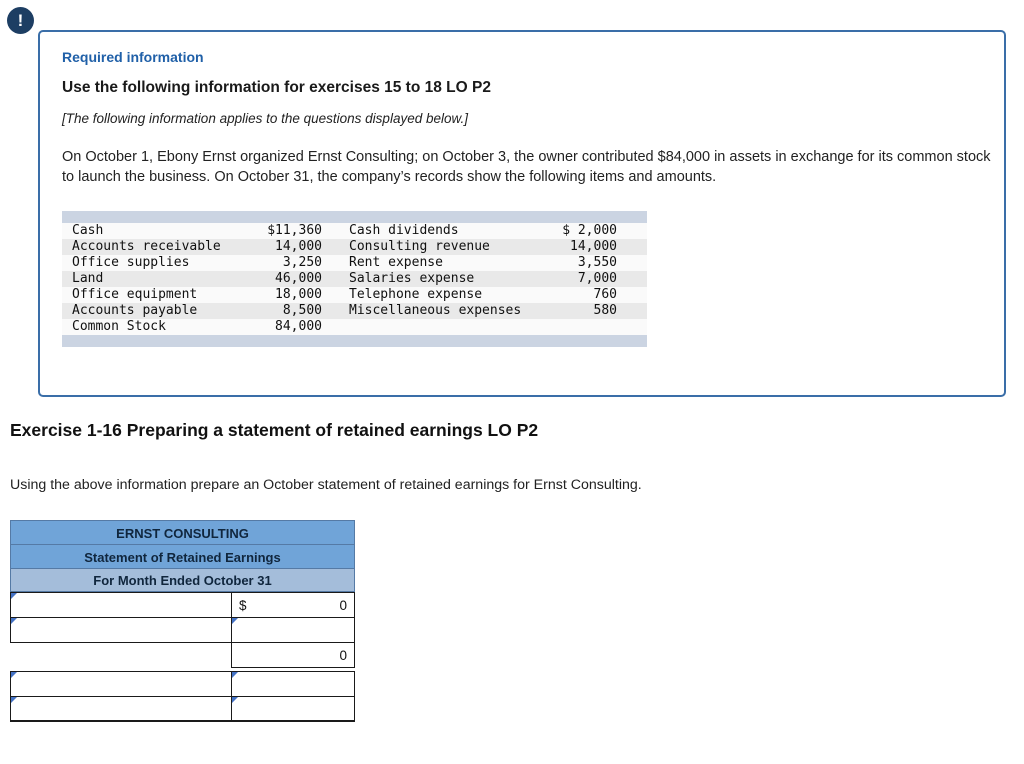 The height and width of the screenshot is (764, 1024). Describe the element at coordinates (298, 278) in the screenshot. I see `account-amount: 46,000` at that location.